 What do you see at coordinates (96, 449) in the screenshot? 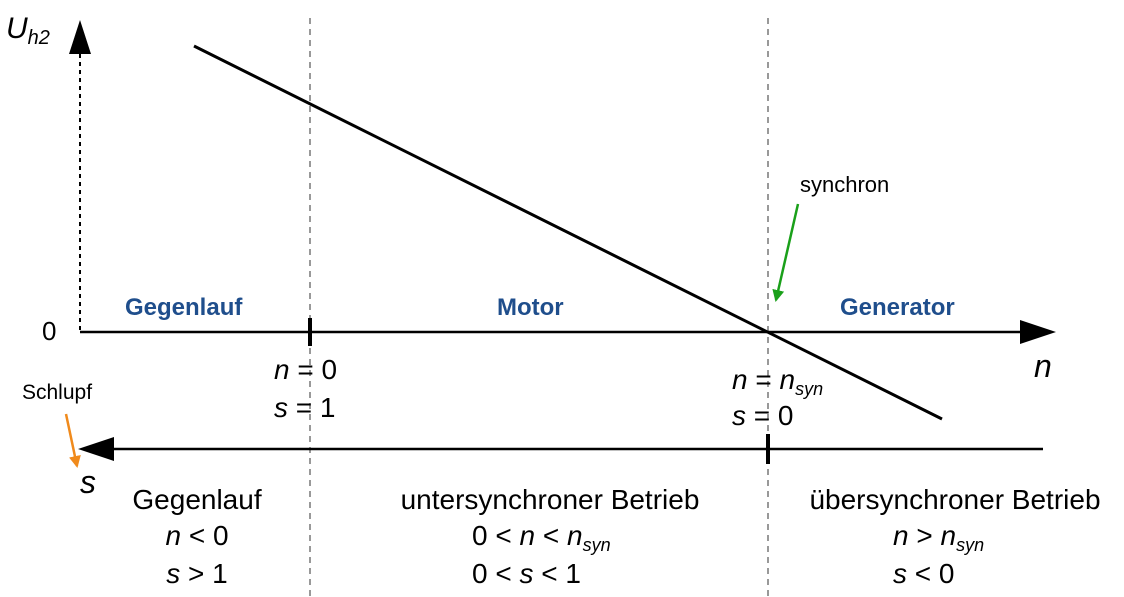
I see `s-axis-arrowhead` at bounding box center [96, 449].